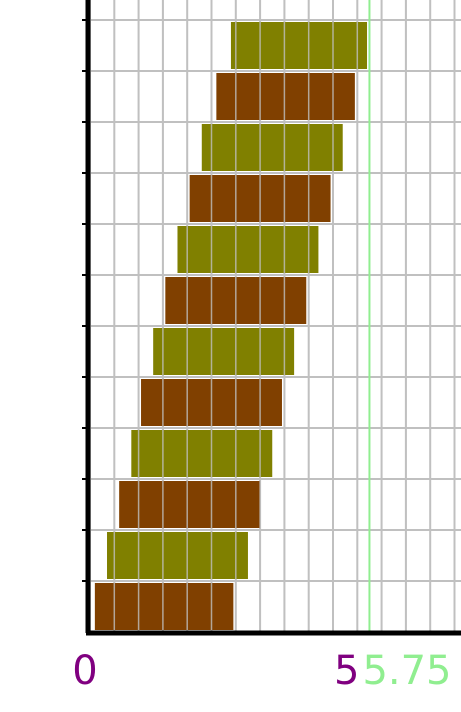  Describe the element at coordinates (84, 671) in the screenshot. I see `x-tick-label: 0` at that location.